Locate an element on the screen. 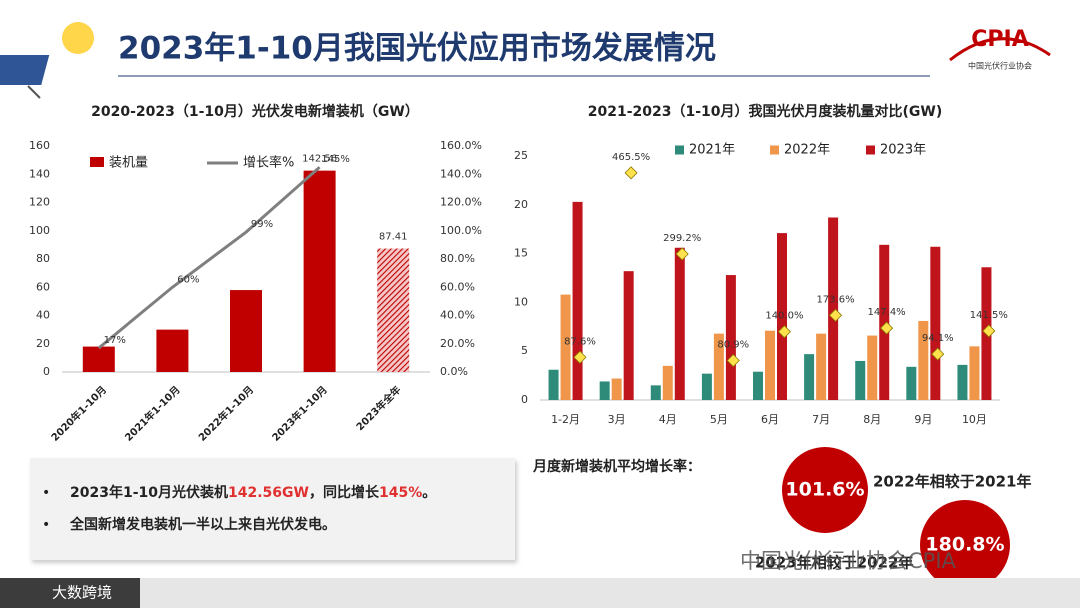 The image size is (1080, 608). data-label: 142.56 is located at coordinates (319, 159).